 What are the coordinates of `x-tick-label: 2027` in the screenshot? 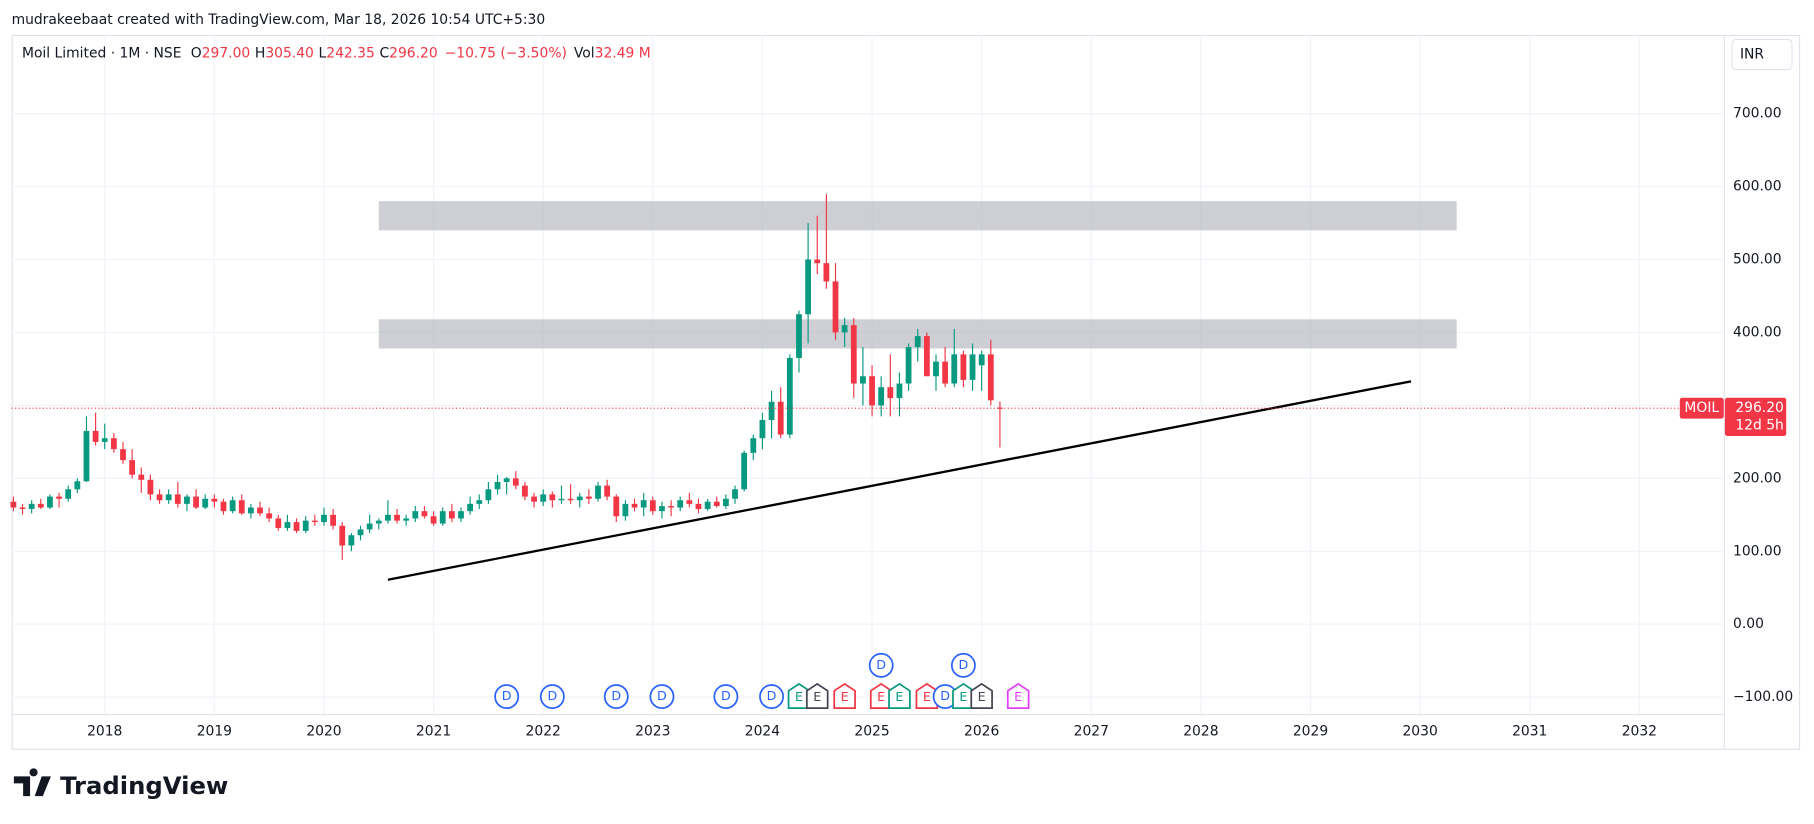 It's located at (1091, 731).